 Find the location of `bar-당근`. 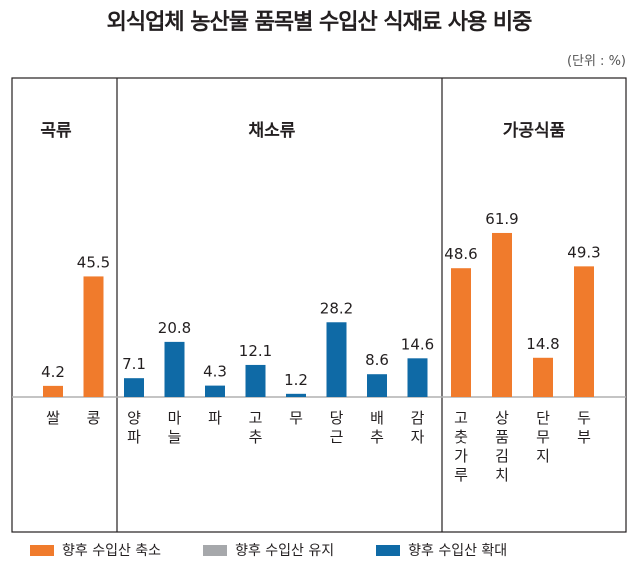

bar-당근 is located at coordinates (336, 359).